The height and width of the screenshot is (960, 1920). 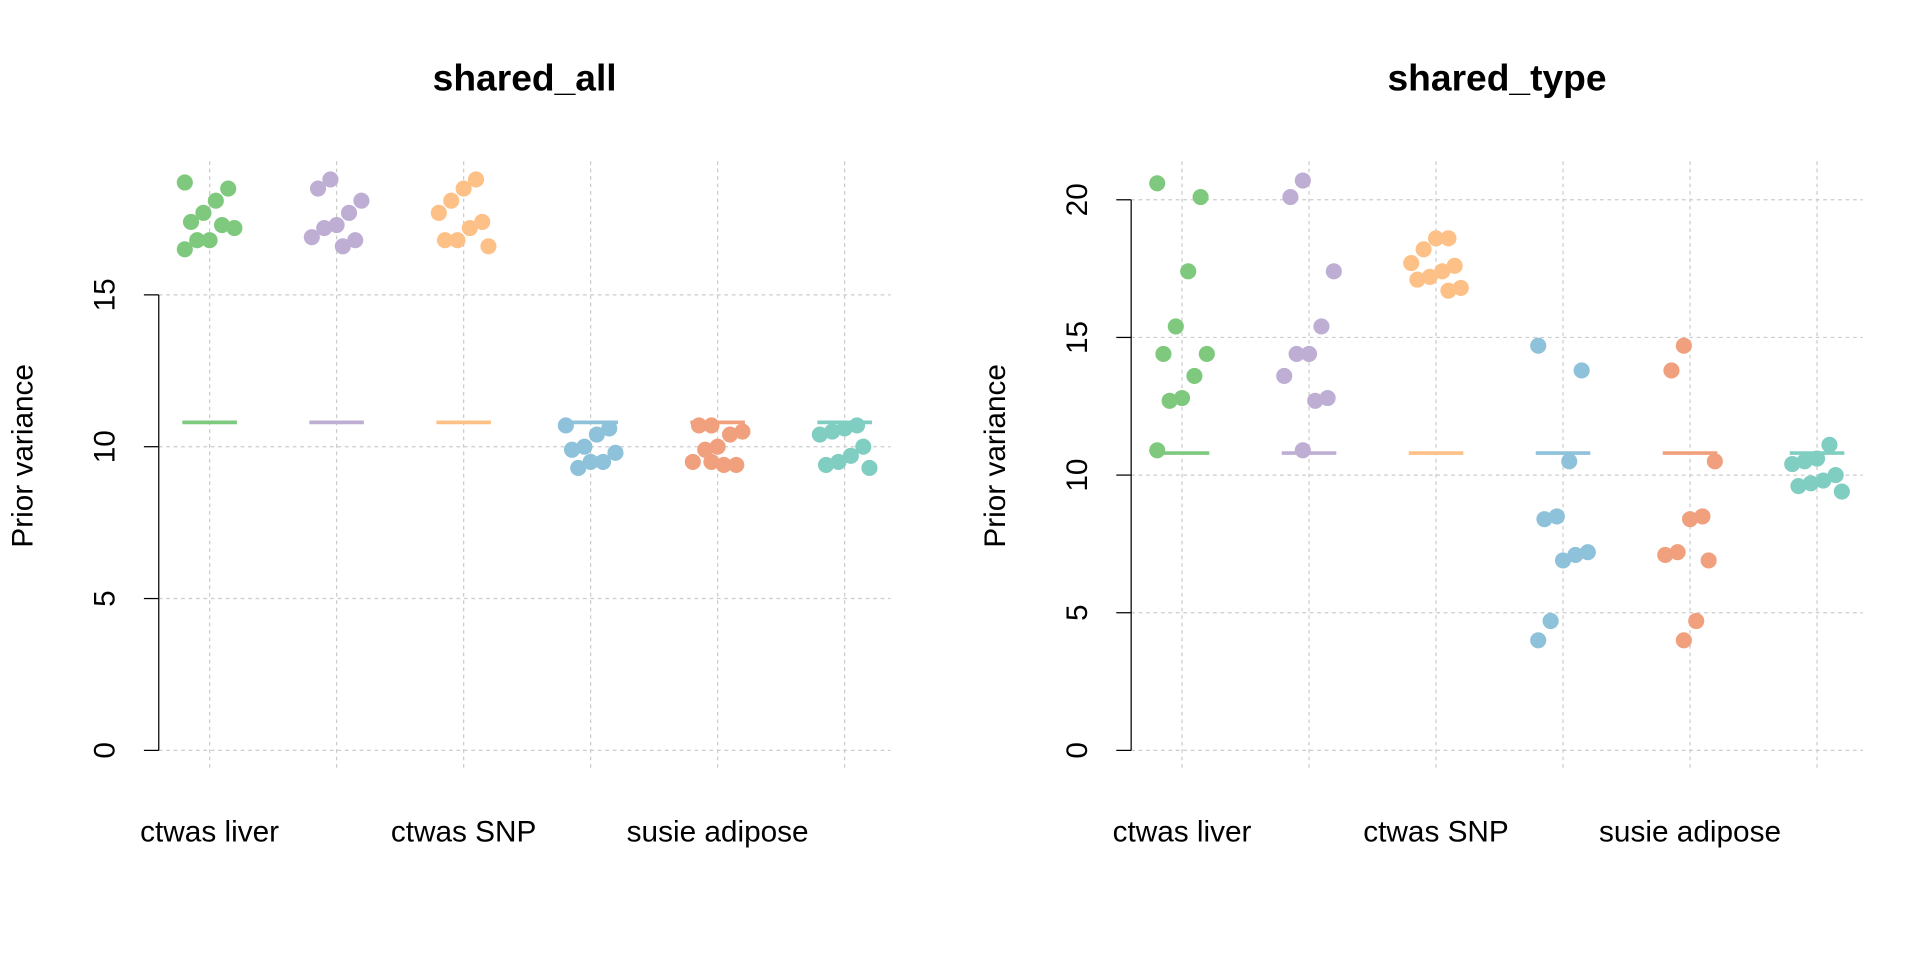 What do you see at coordinates (463, 831) in the screenshot?
I see `x-tick-label: ctwas SNP` at bounding box center [463, 831].